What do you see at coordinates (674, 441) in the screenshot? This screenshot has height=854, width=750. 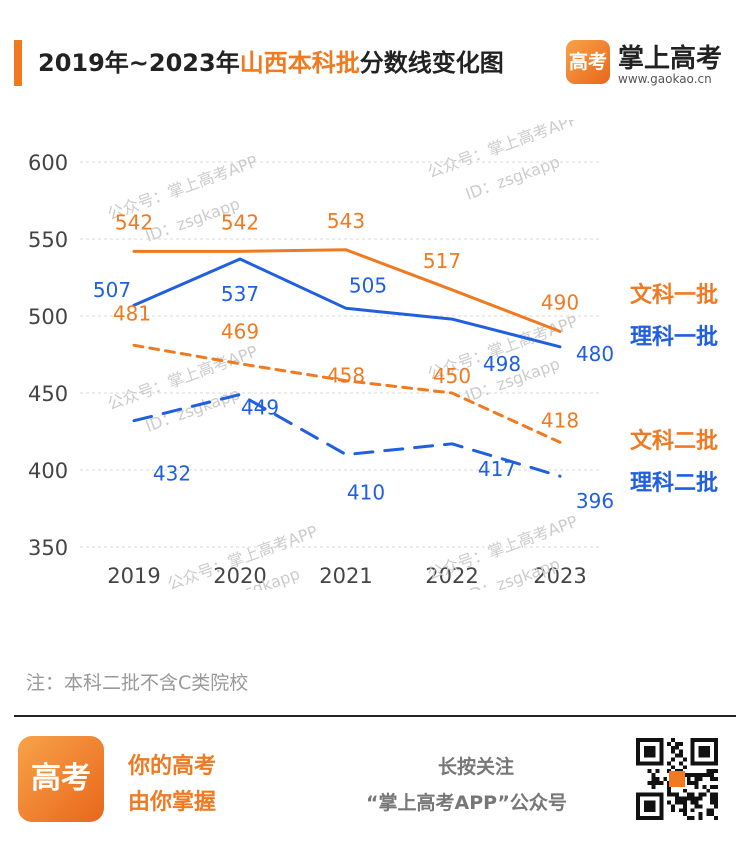 I see `legend-entry: 文科二批` at bounding box center [674, 441].